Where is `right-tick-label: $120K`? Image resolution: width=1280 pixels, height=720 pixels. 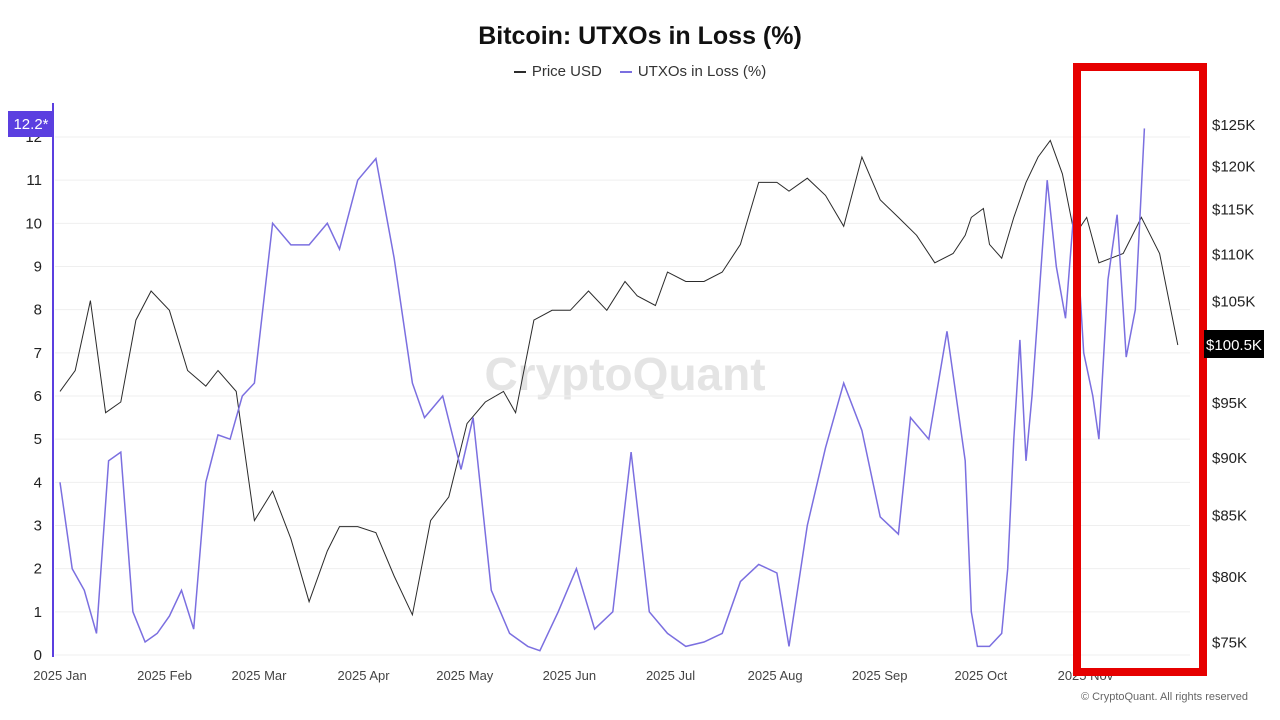 right-tick-label: $120K is located at coordinates (1233, 166).